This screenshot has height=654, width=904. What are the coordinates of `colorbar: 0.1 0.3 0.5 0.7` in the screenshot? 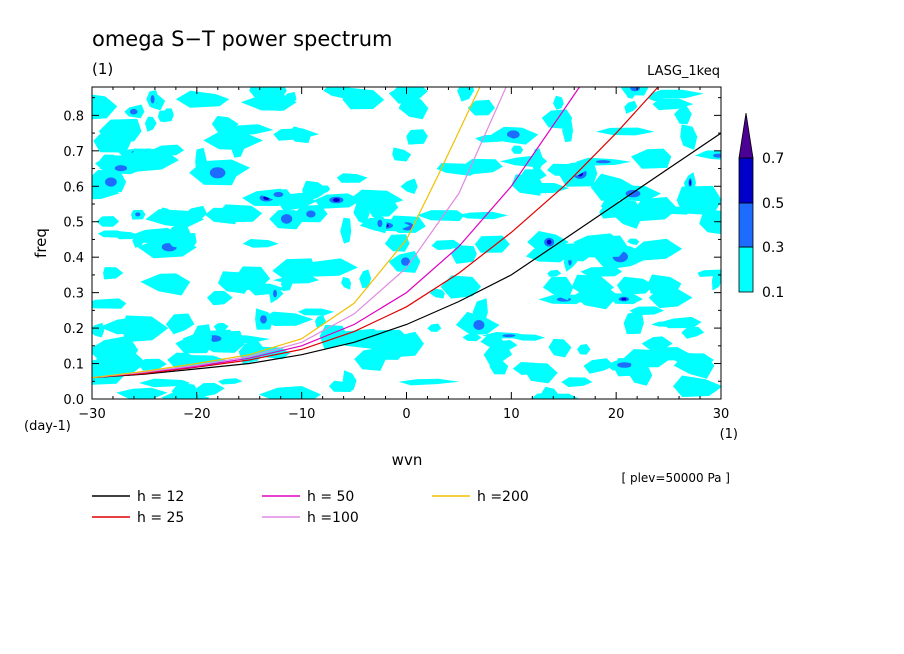 It's located at (761, 206).